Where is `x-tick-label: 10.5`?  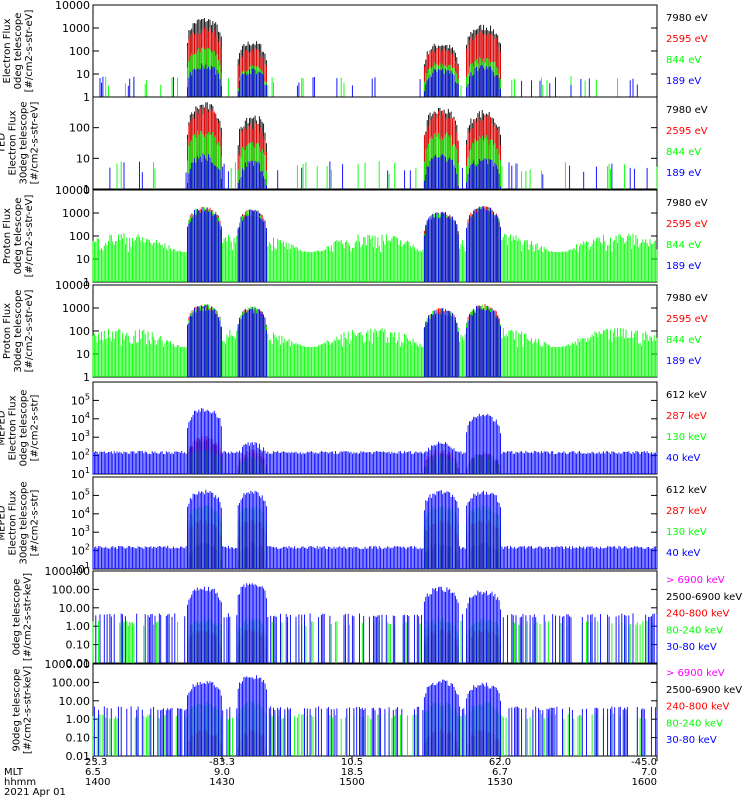 x-tick-label: 10.5 is located at coordinates (352, 762).